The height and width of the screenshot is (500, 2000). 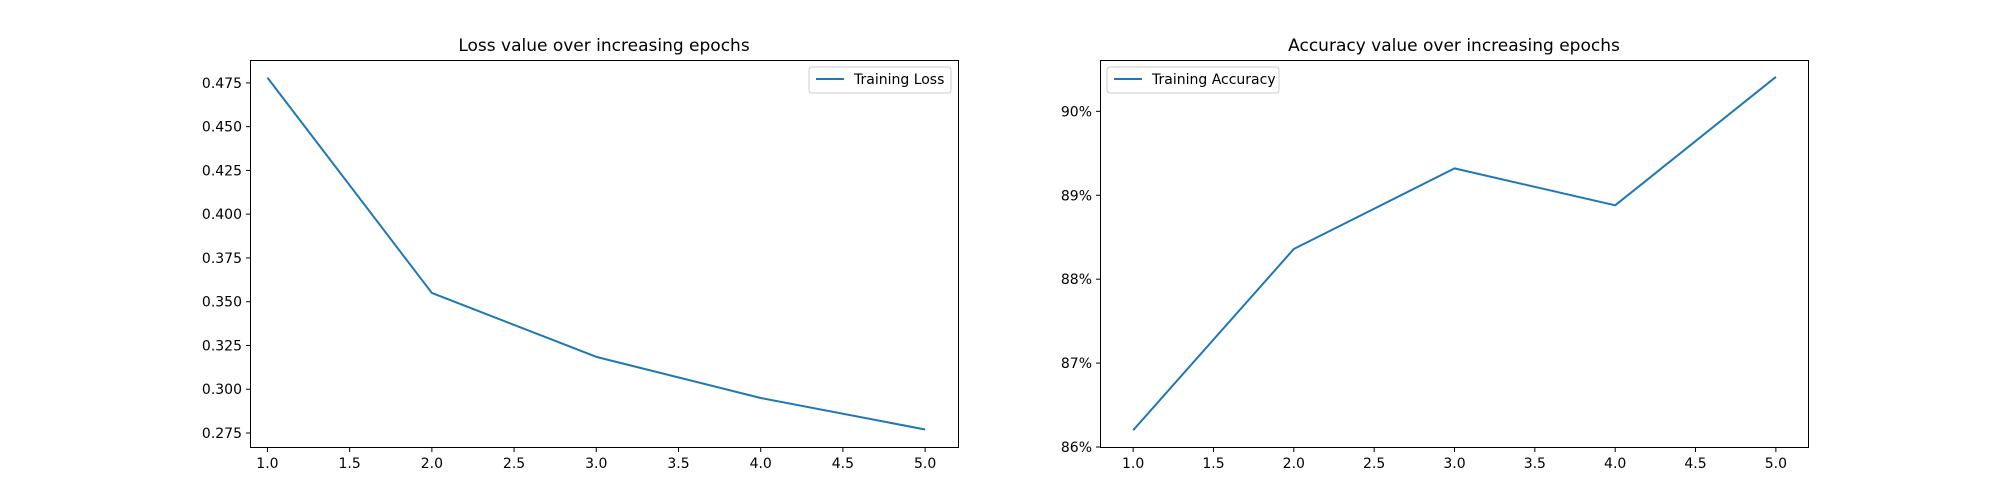 What do you see at coordinates (925, 464) in the screenshot?
I see `loss-x-tick-label: 5.0` at bounding box center [925, 464].